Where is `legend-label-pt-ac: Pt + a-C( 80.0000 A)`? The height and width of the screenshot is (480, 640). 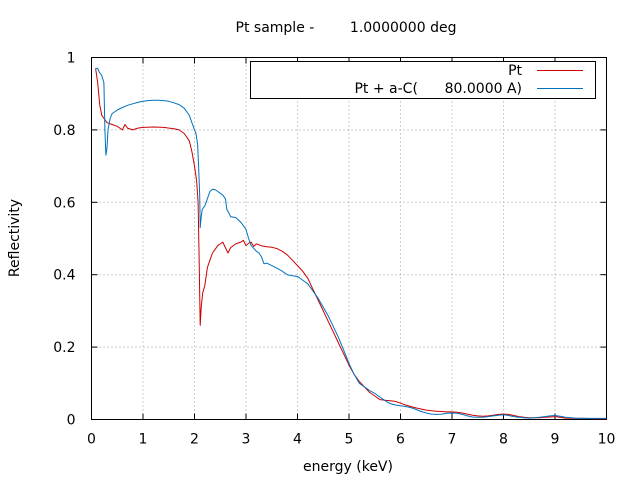 legend-label-pt-ac: Pt + a-C( 80.0000 A) is located at coordinates (438, 89).